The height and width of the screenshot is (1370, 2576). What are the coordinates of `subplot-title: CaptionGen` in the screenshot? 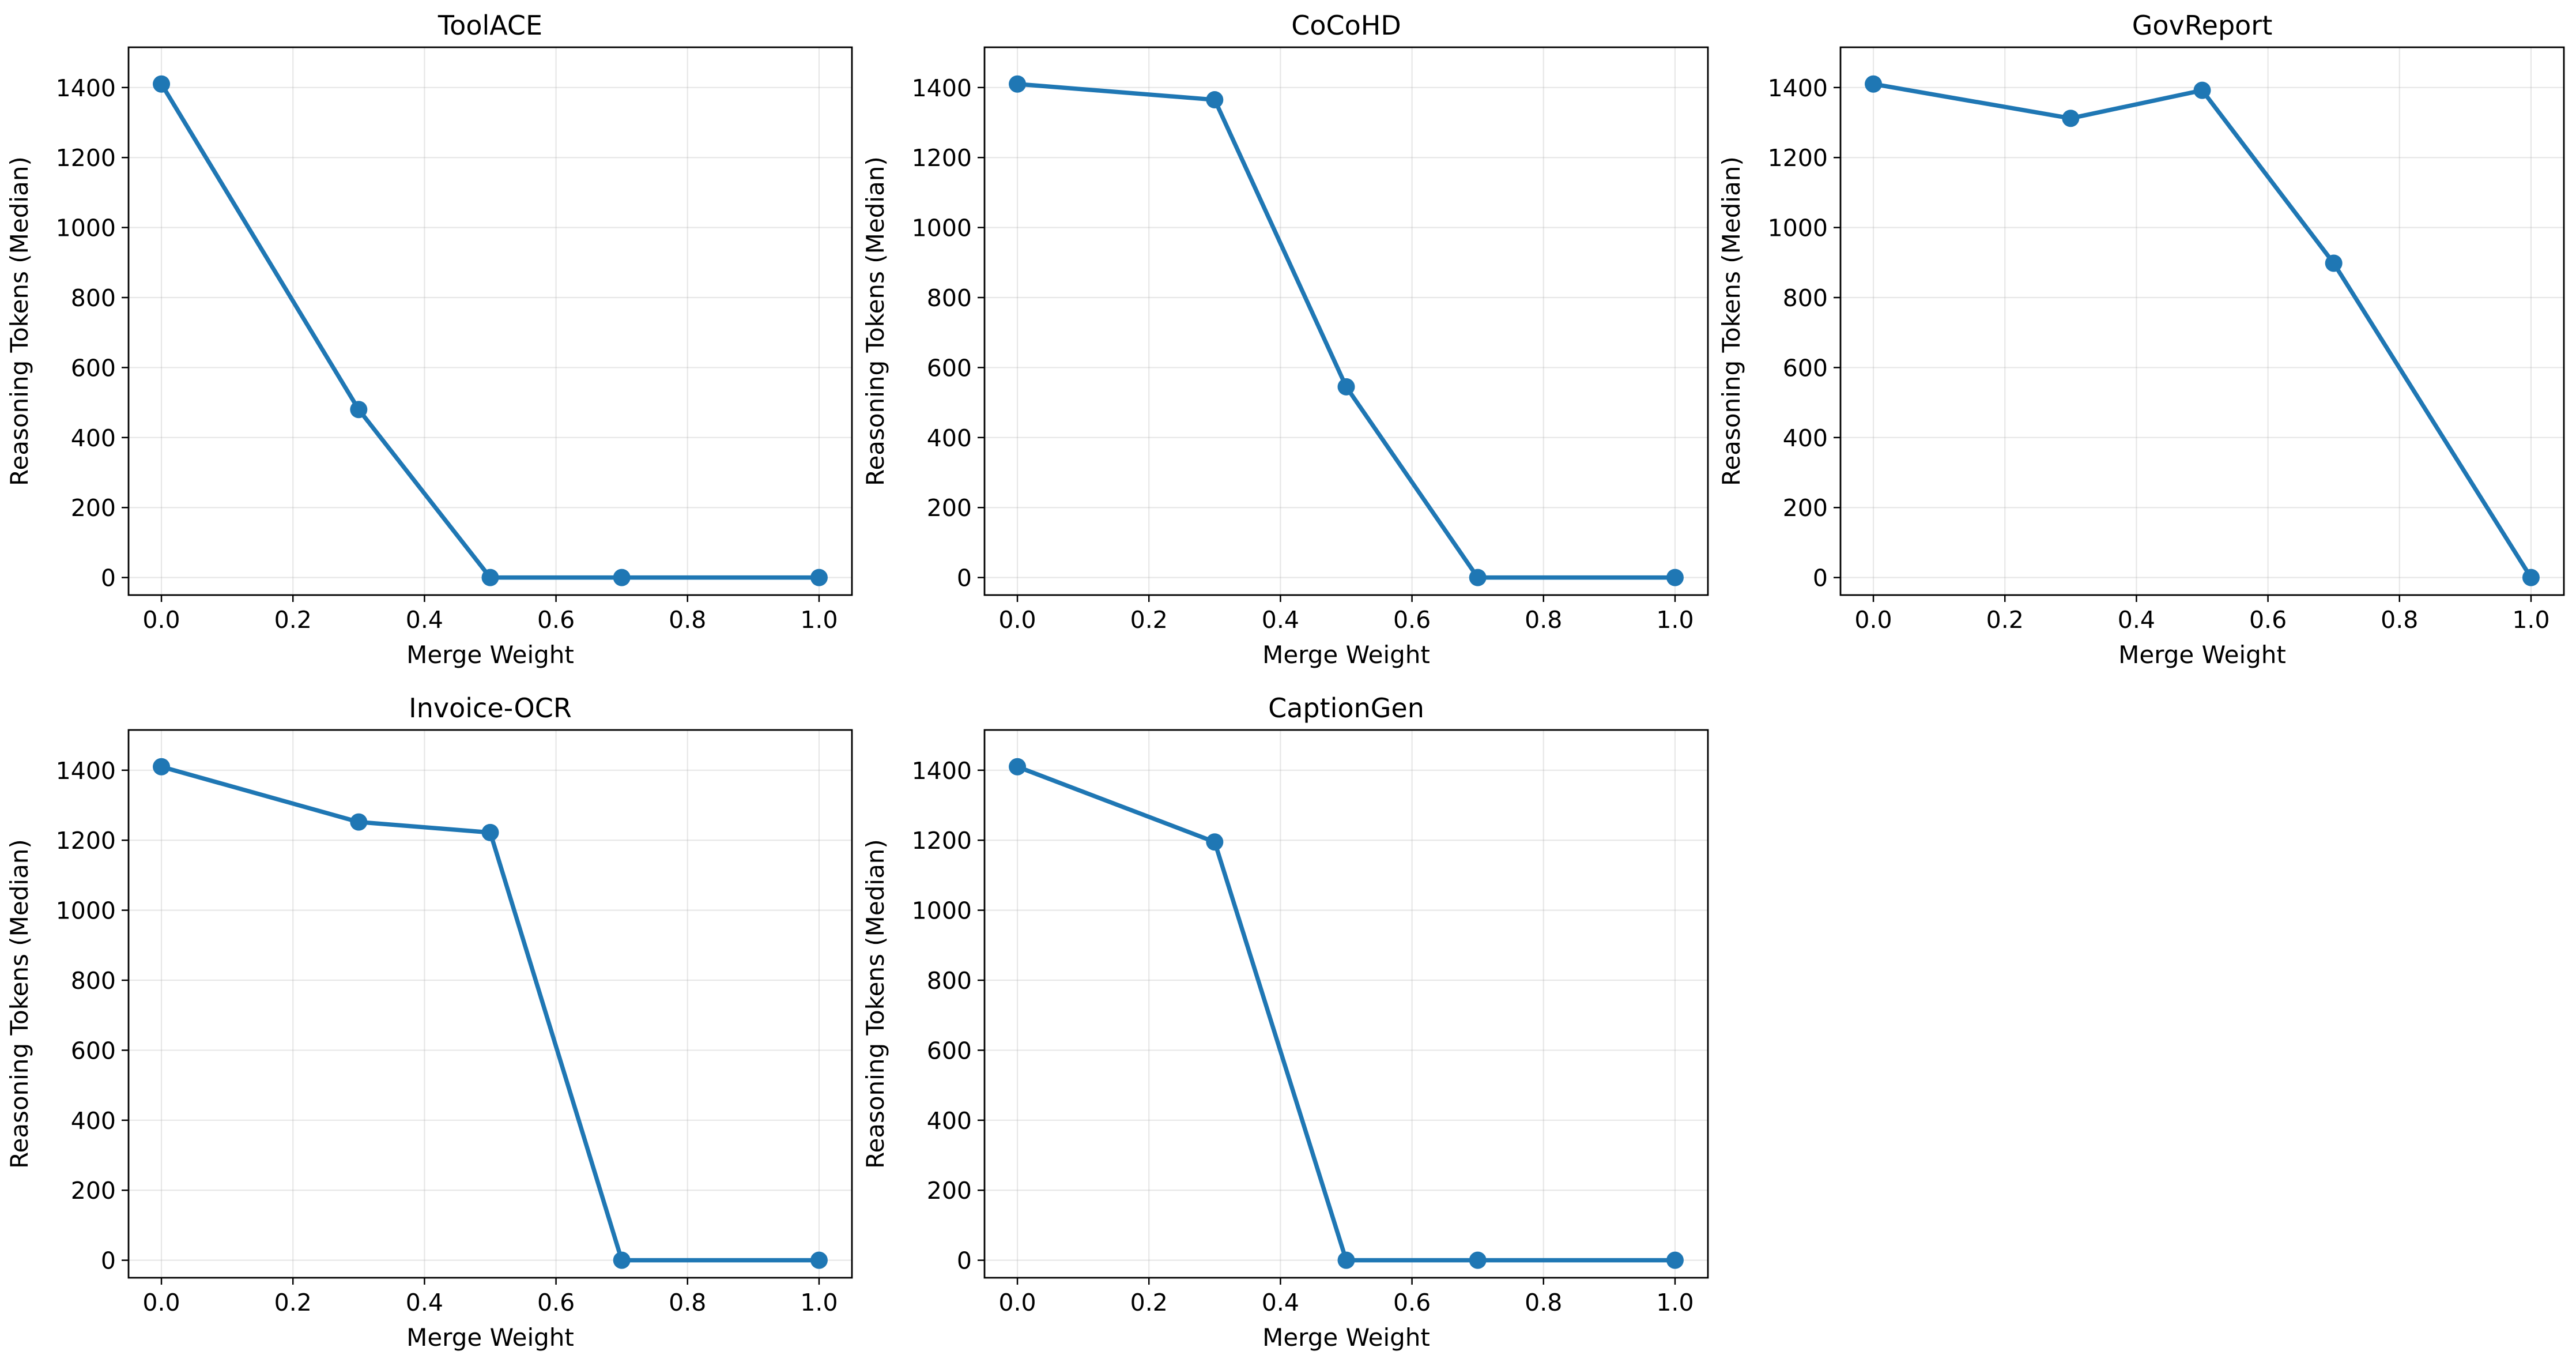 It's located at (1346, 708).